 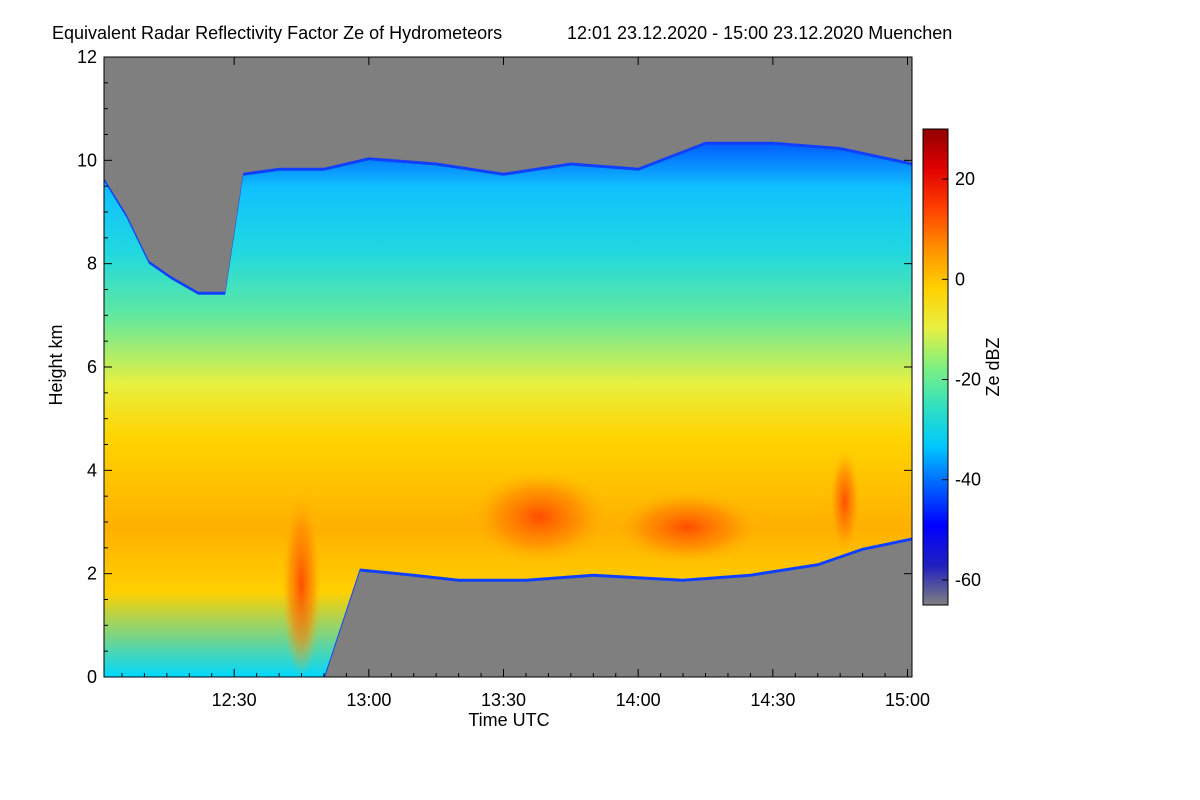 I want to click on y-tick-label: 8, so click(x=92, y=264).